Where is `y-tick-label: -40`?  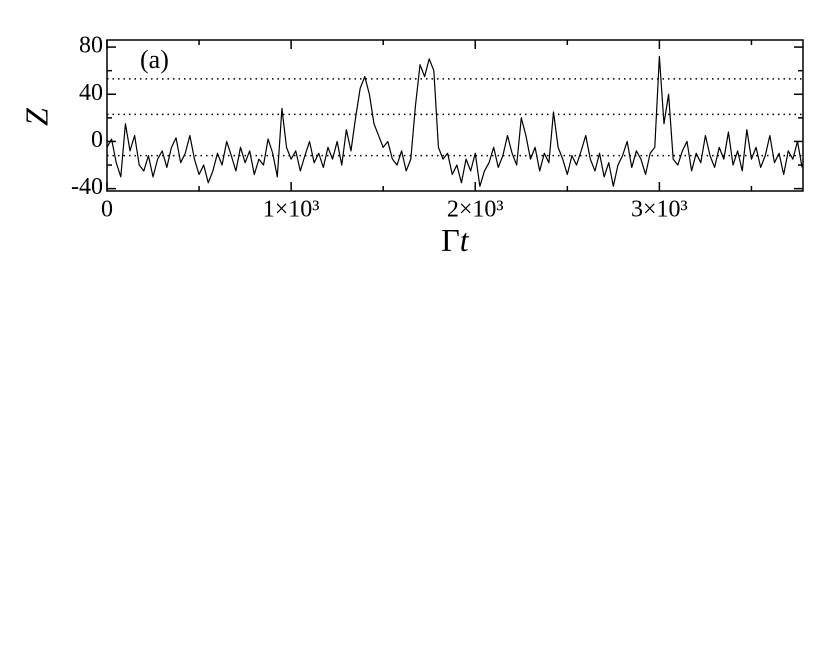
y-tick-label: -40 is located at coordinates (87, 187).